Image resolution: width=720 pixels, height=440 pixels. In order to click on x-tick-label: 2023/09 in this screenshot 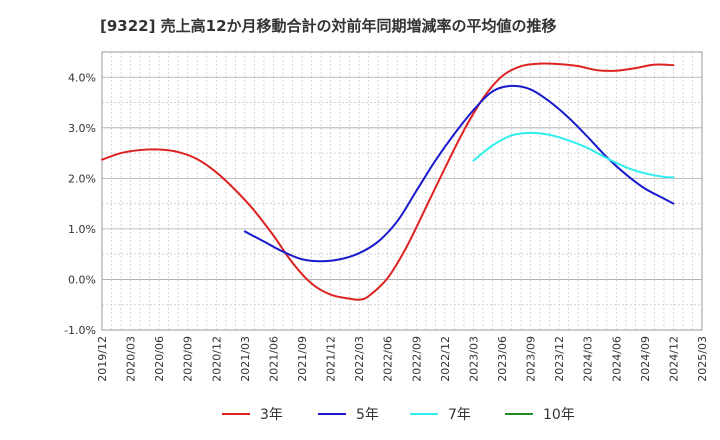, I will do `click(531, 359)`.